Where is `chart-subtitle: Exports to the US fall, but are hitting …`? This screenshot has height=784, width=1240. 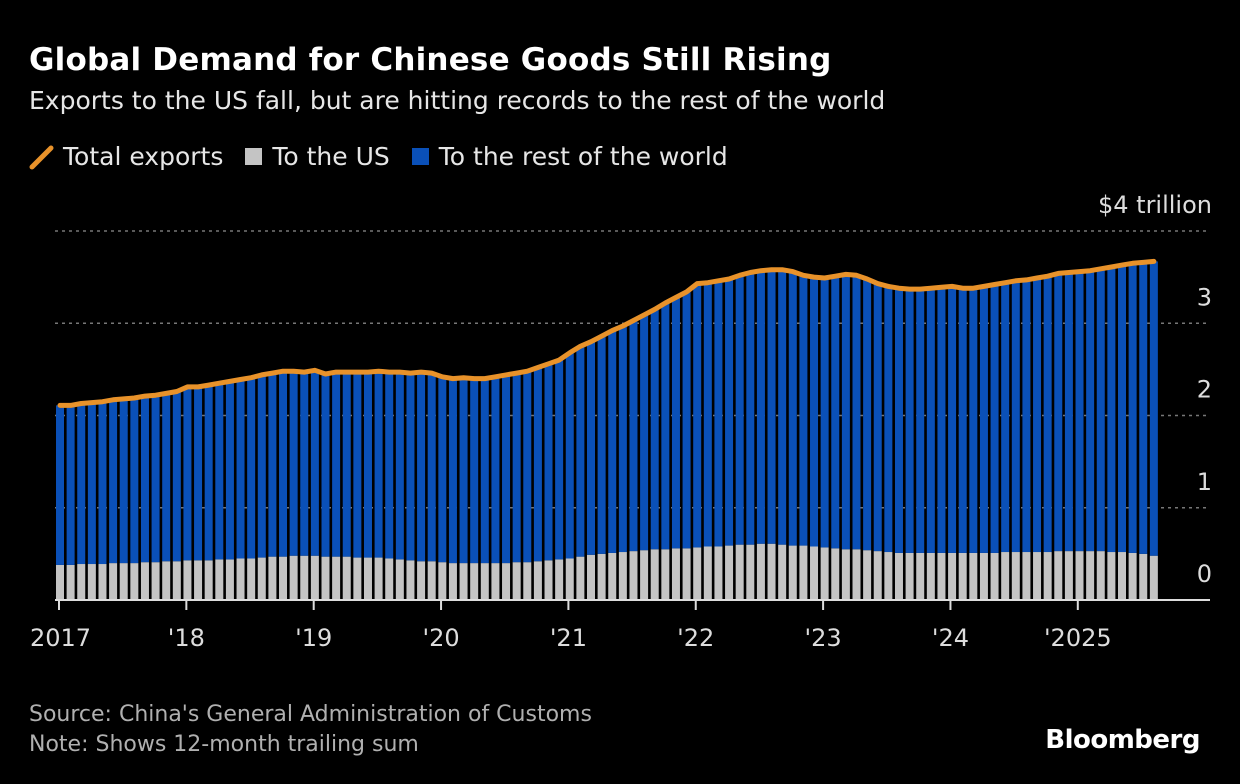 chart-subtitle: Exports to the US fall, but are hitting … is located at coordinates (457, 100).